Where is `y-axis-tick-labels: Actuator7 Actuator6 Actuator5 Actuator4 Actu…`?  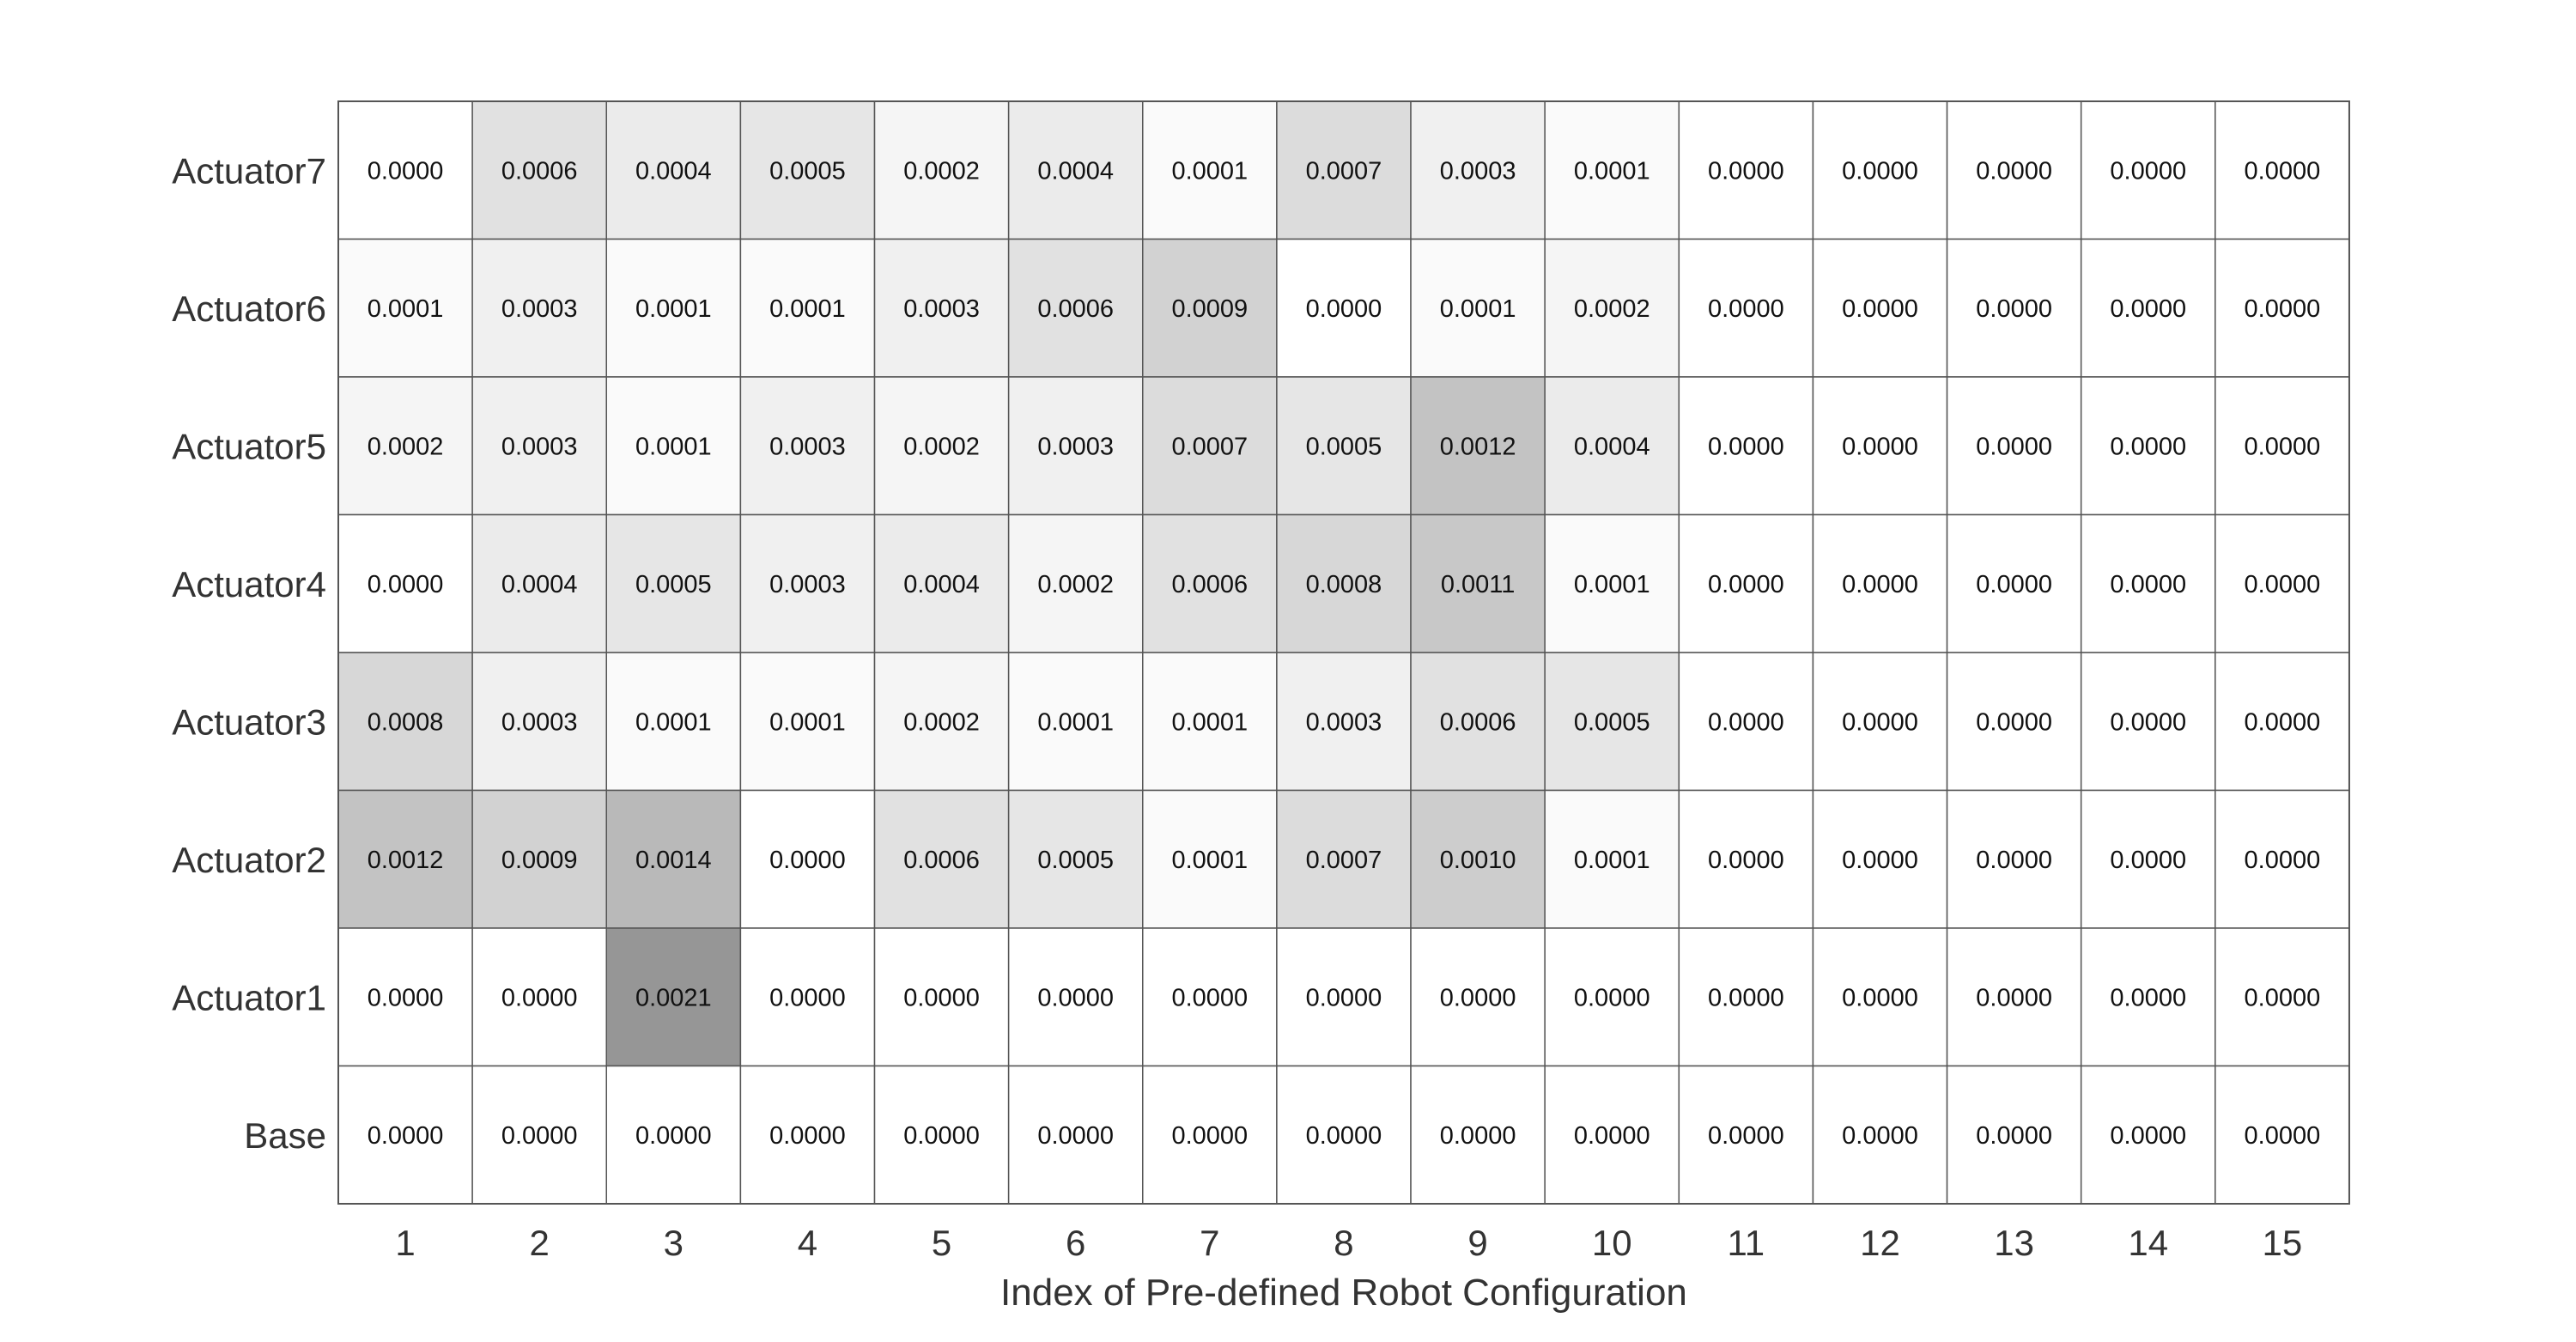
y-axis-tick-labels: Actuator7 Actuator6 Actuator5 Actuator4 Actu… is located at coordinates (249, 653).